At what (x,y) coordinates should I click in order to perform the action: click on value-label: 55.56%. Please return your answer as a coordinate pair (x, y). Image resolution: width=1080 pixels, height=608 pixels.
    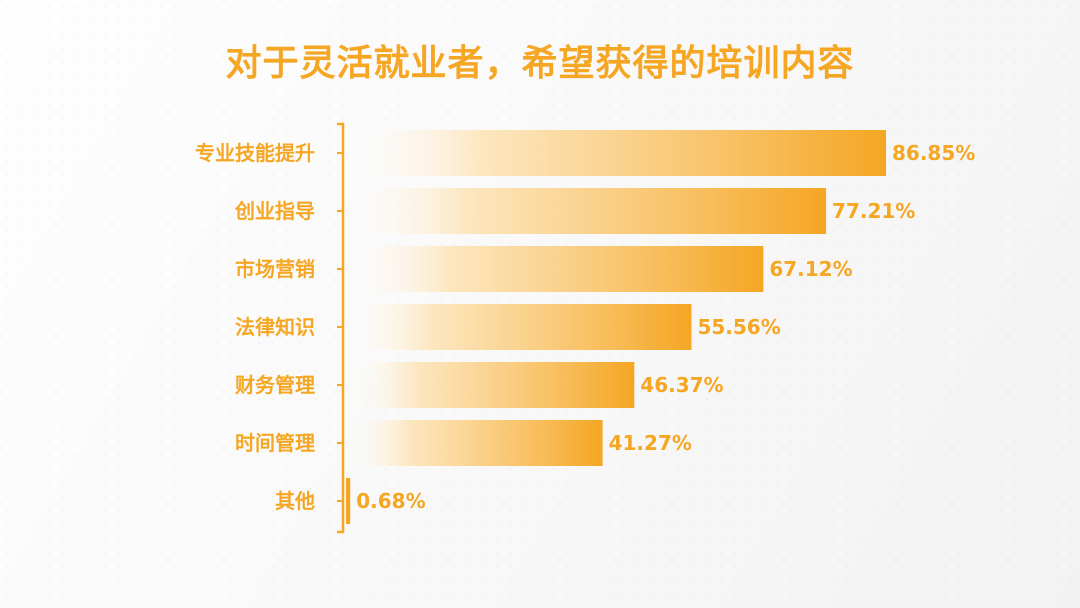
    Looking at the image, I should click on (738, 327).